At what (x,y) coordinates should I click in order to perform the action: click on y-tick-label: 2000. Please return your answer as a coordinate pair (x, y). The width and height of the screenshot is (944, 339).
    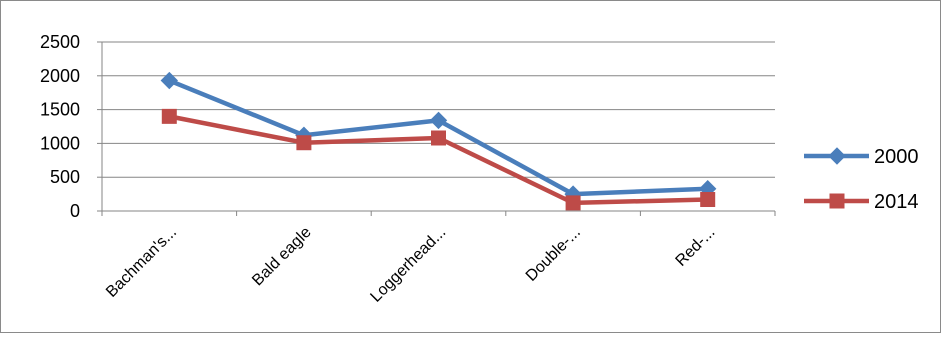
    Looking at the image, I should click on (60, 76).